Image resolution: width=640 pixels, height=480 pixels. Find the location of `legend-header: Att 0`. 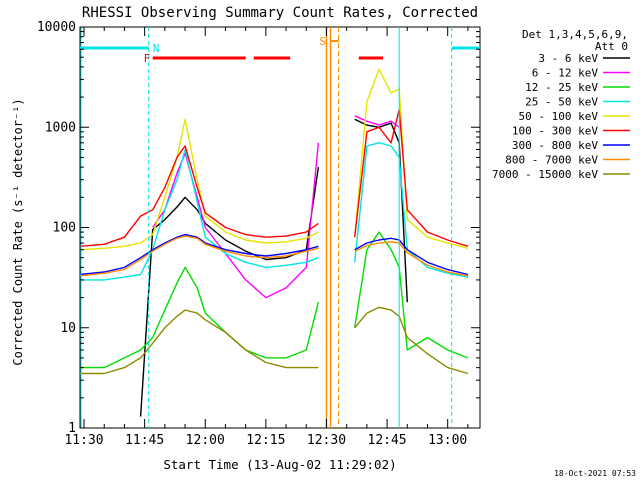

legend-header: Att 0 is located at coordinates (611, 46).